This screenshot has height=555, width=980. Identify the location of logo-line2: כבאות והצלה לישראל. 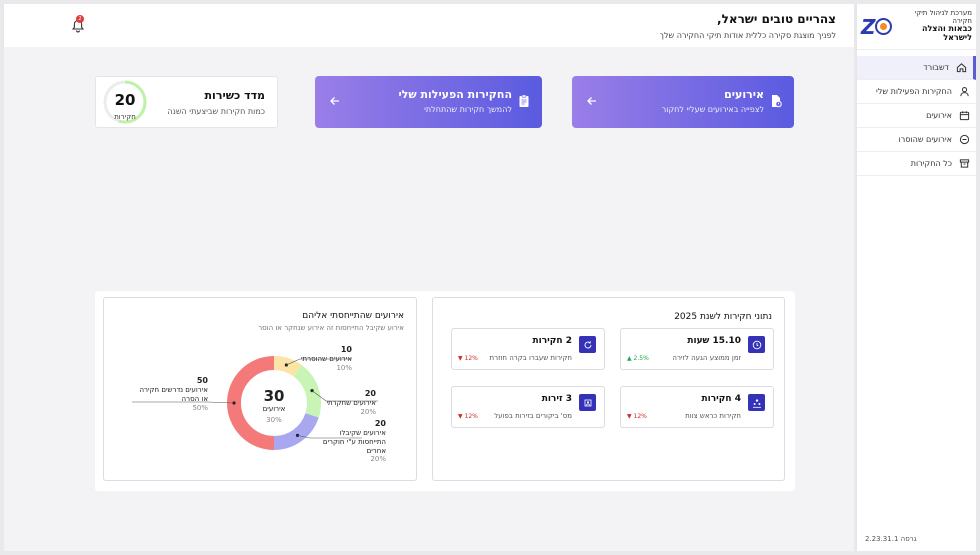
(946, 33).